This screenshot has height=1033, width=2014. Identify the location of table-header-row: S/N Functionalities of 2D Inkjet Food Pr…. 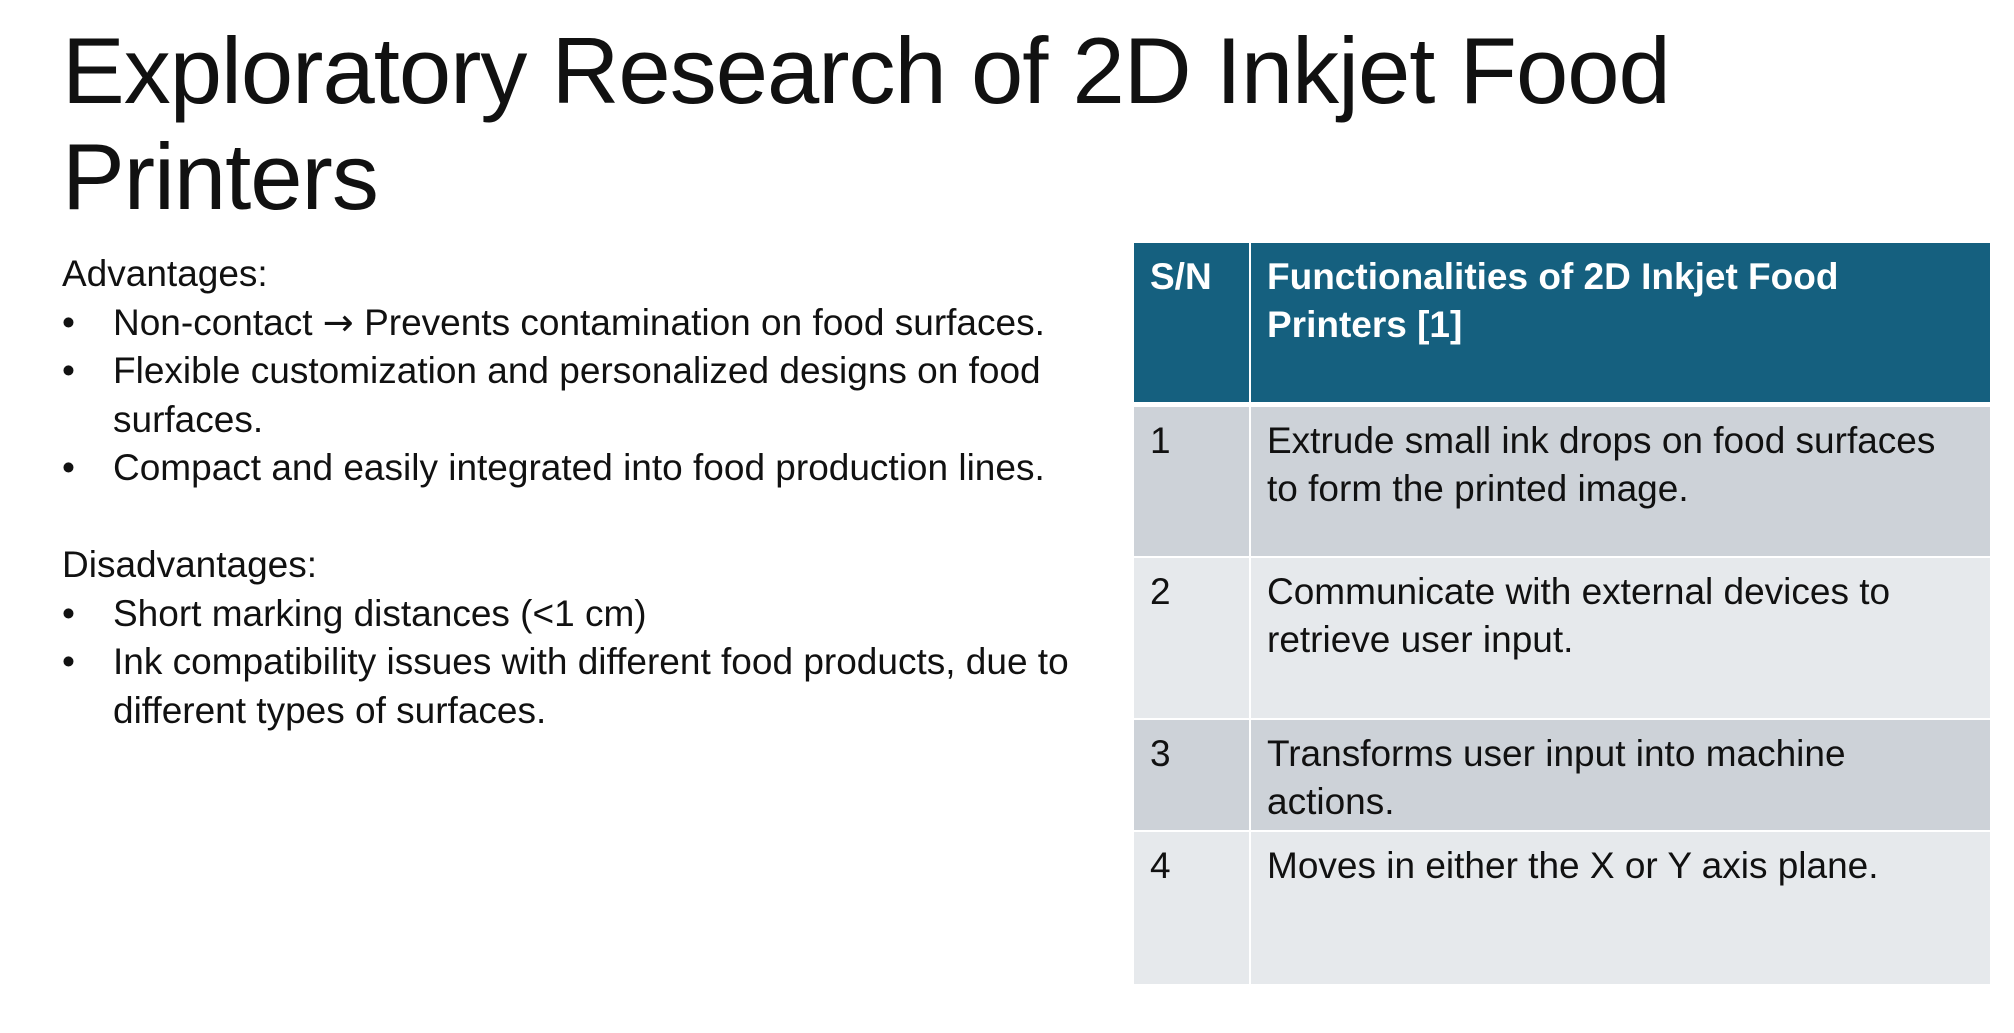
(1562, 324).